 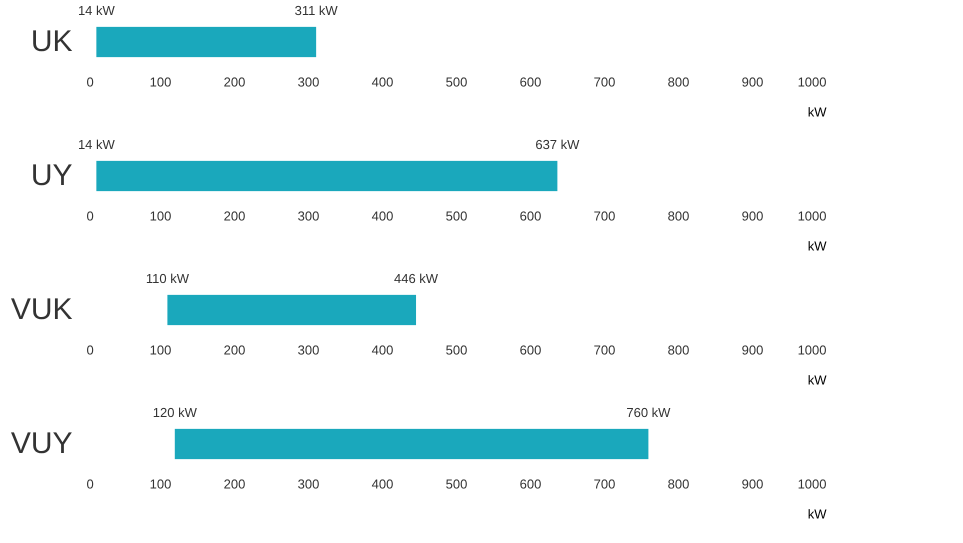 I want to click on y-tick-label: UY, so click(x=51, y=175).